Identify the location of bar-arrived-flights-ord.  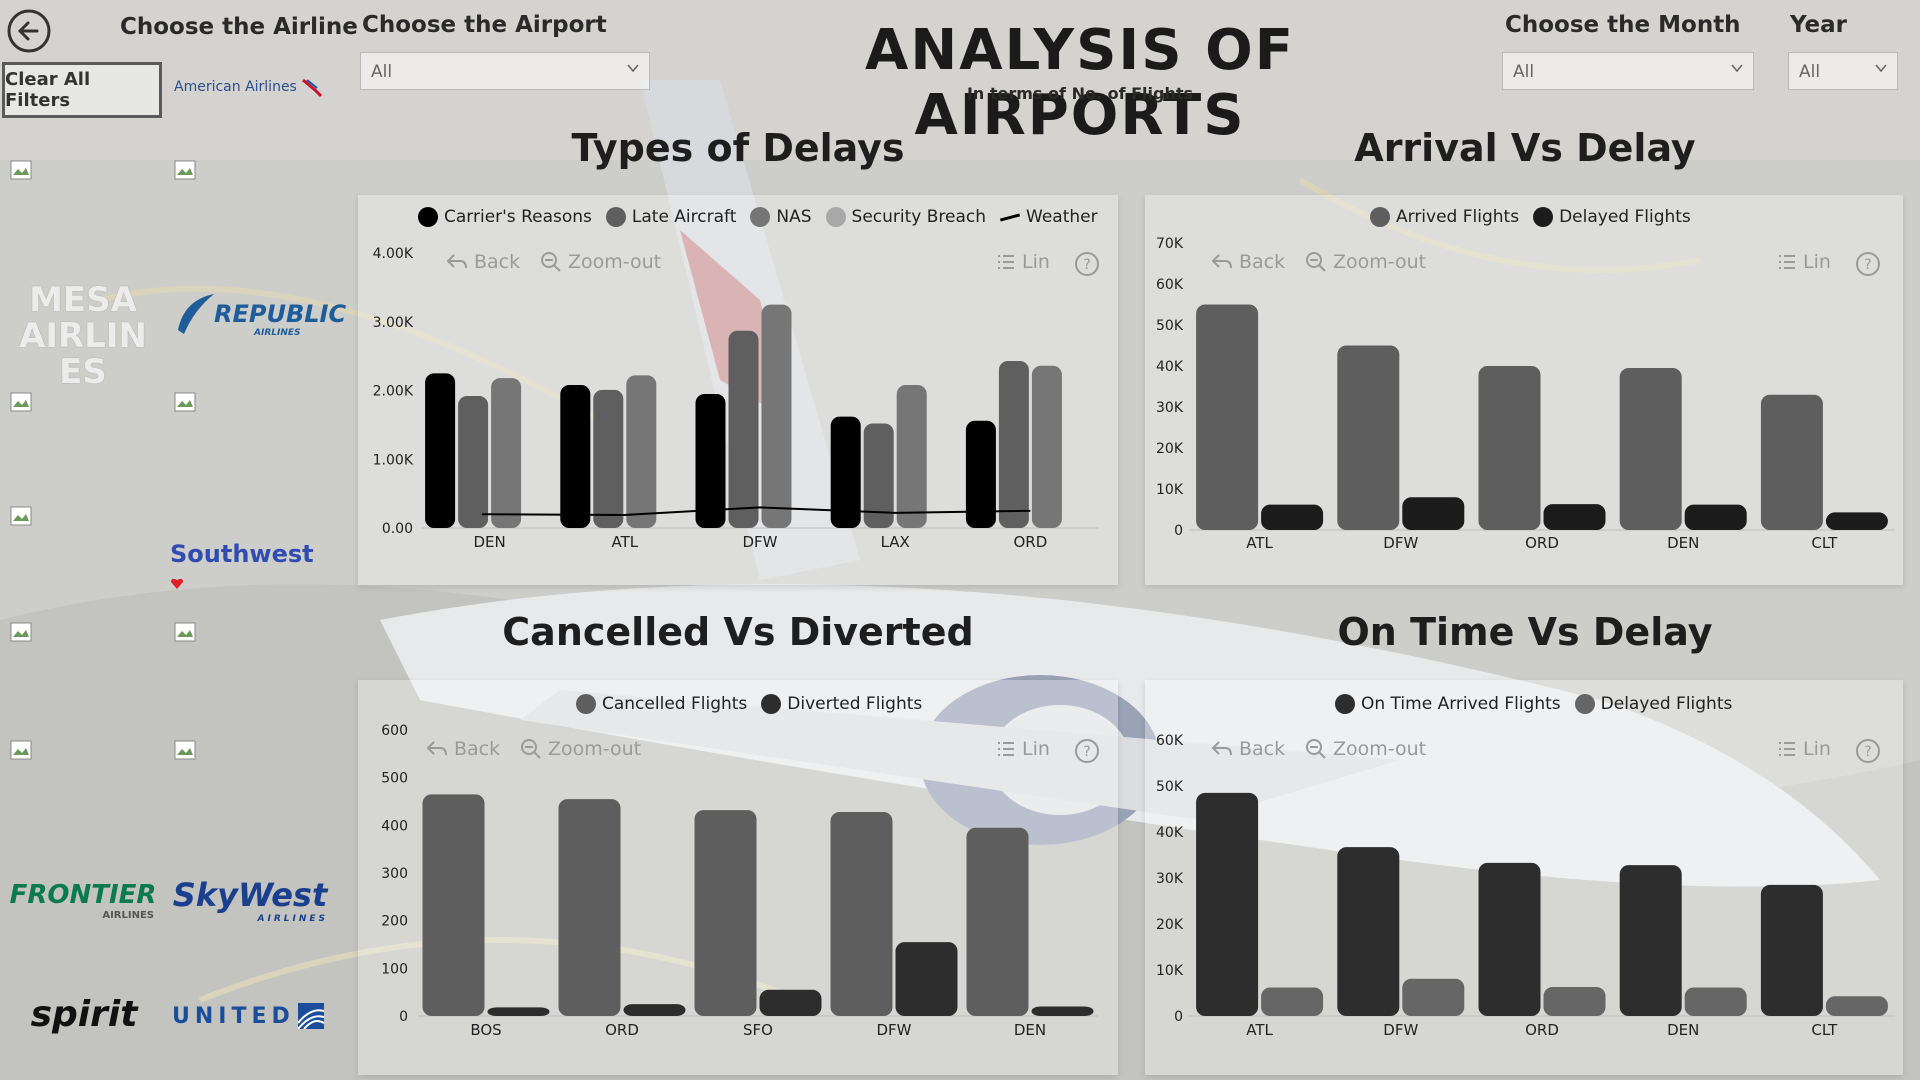
(1509, 448).